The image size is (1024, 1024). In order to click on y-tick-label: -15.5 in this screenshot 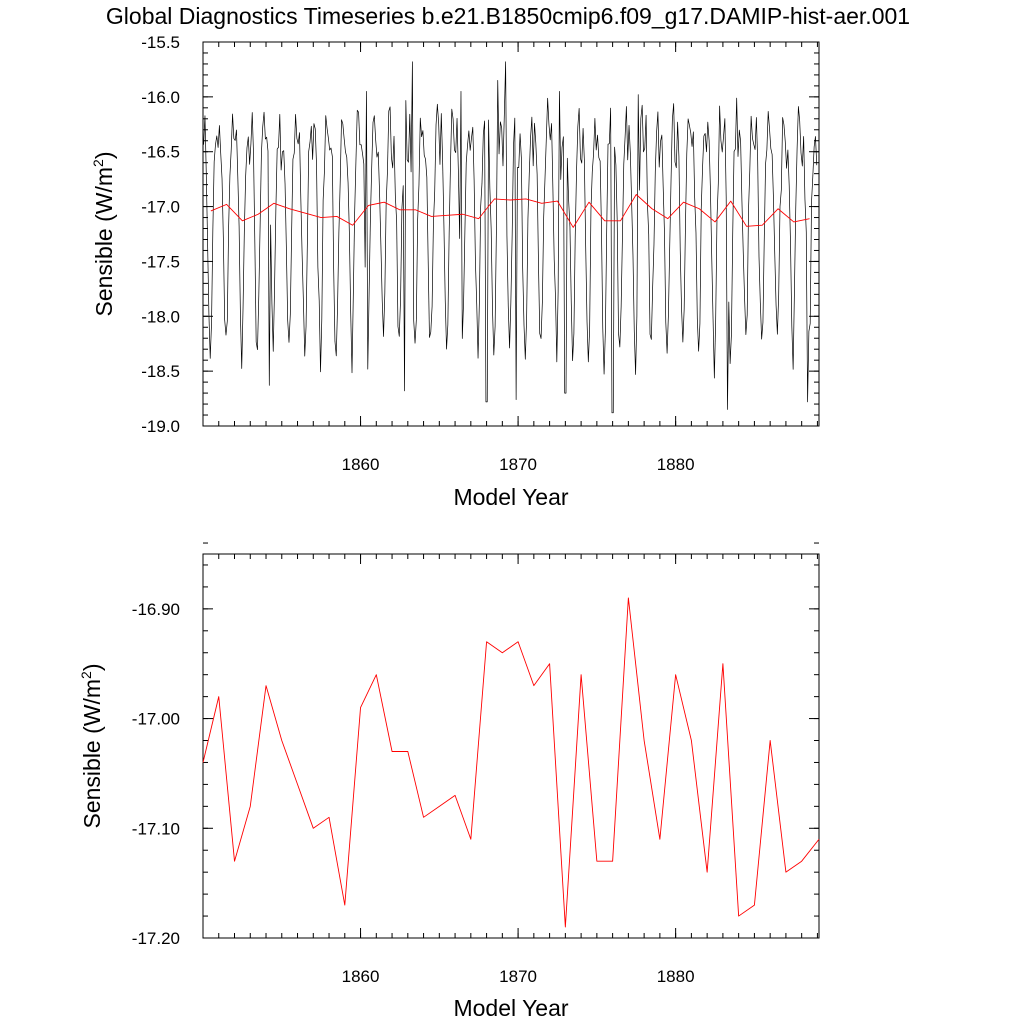, I will do `click(160, 42)`.